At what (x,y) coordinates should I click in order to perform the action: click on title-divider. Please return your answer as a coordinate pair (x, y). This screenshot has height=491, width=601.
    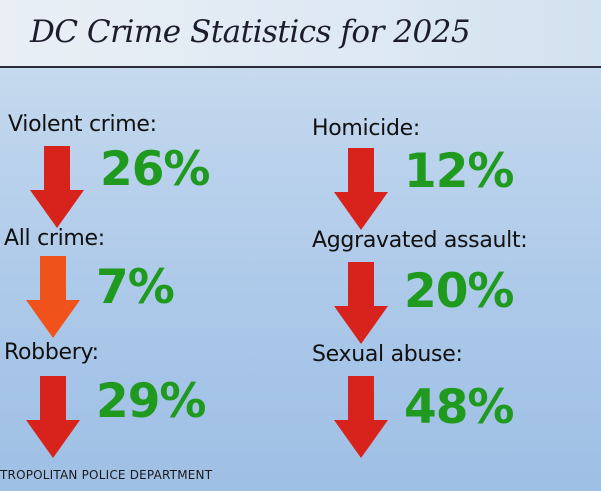
    Looking at the image, I should click on (300, 67).